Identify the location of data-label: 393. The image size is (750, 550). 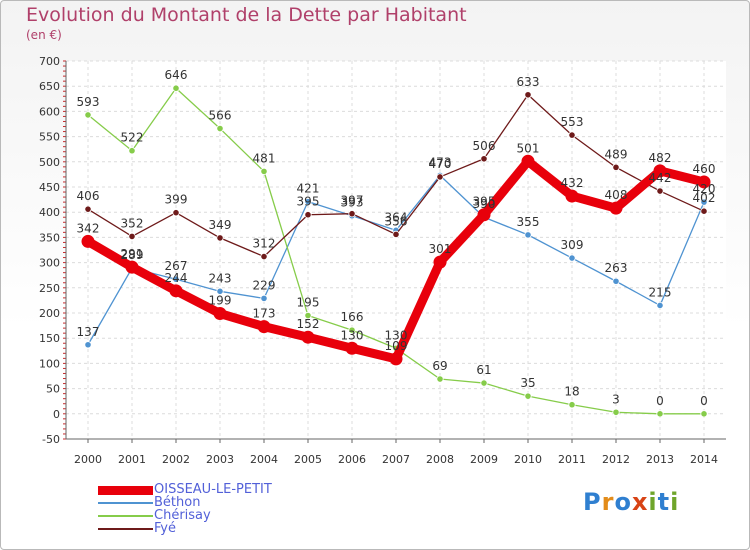
(352, 203).